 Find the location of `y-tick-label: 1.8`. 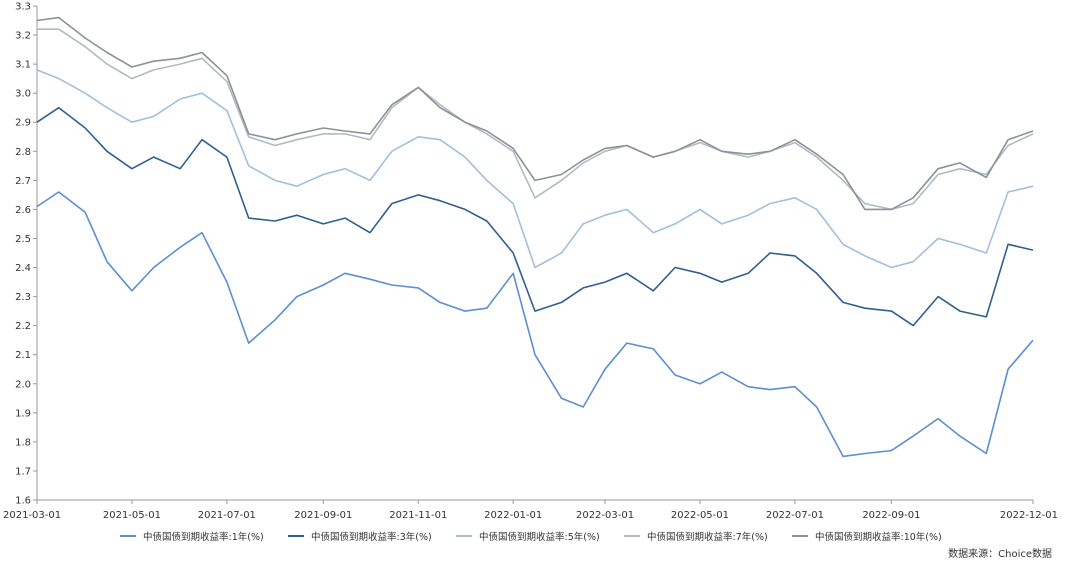

y-tick-label: 1.8 is located at coordinates (23, 442).